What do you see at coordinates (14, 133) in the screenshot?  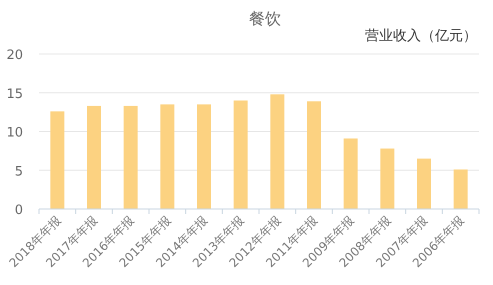 I see `y-tick-label: 10` at bounding box center [14, 133].